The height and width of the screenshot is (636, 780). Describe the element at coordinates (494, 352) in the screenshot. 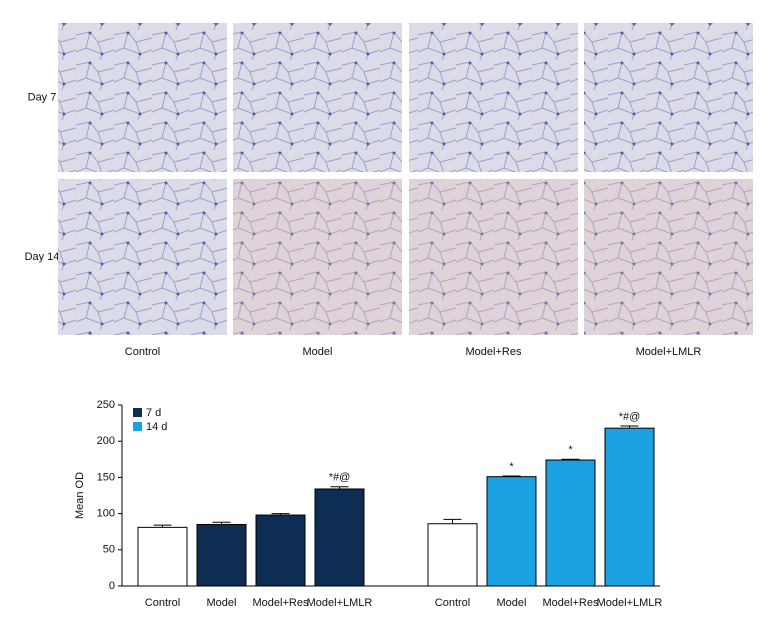

I see `column-label: Model+Res` at that location.